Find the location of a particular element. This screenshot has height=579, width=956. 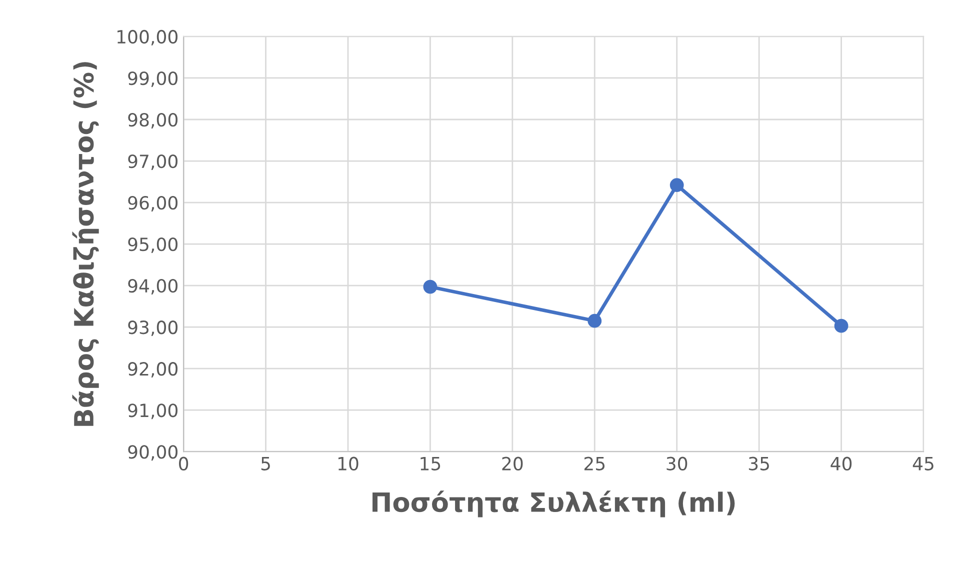

y-tick-label: 91,00 is located at coordinates (153, 412).